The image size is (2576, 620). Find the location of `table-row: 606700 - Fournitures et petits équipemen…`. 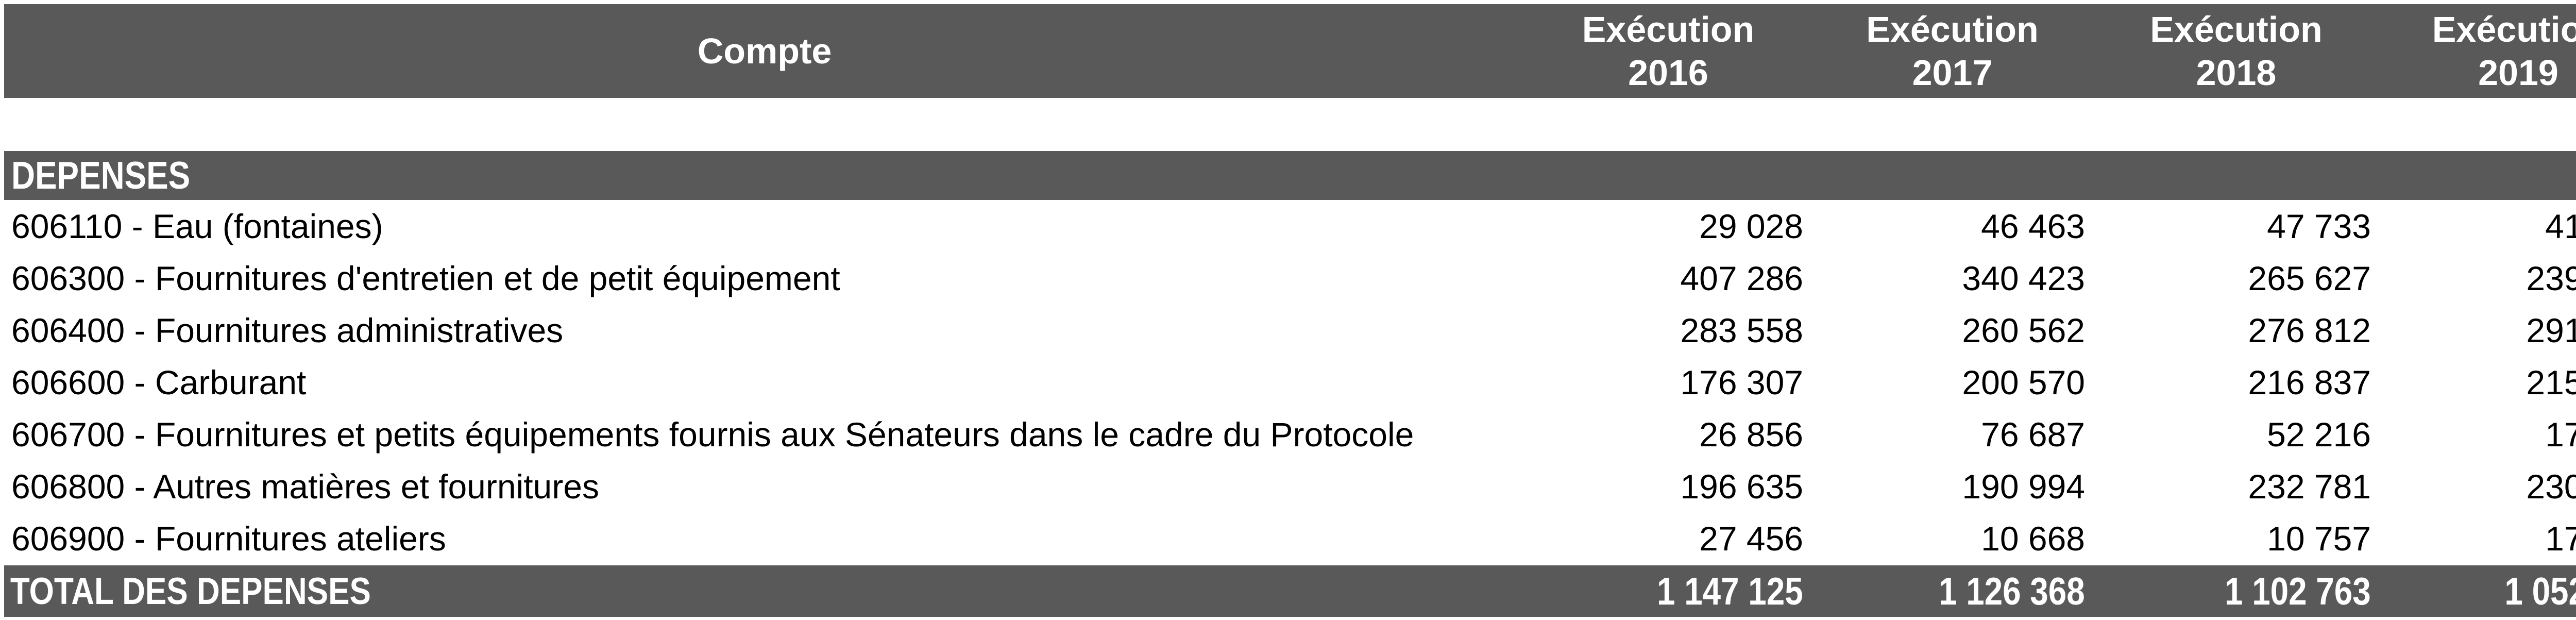

table-row: 606700 - Fournitures et petits équipemen… is located at coordinates (1290, 434).